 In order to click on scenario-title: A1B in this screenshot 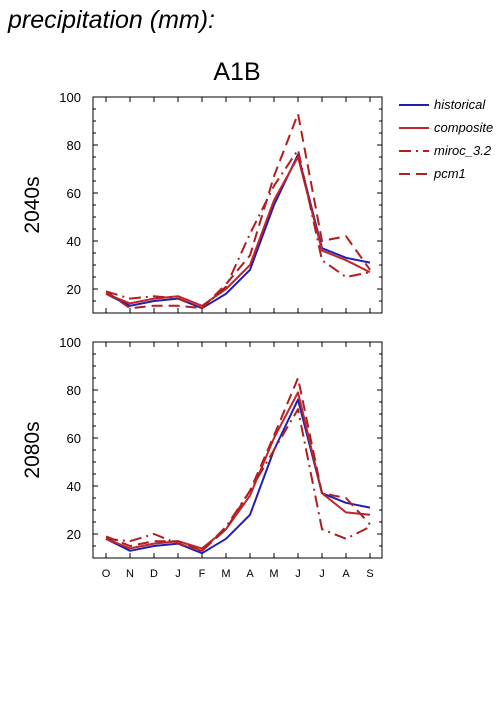, I will do `click(236, 72)`.